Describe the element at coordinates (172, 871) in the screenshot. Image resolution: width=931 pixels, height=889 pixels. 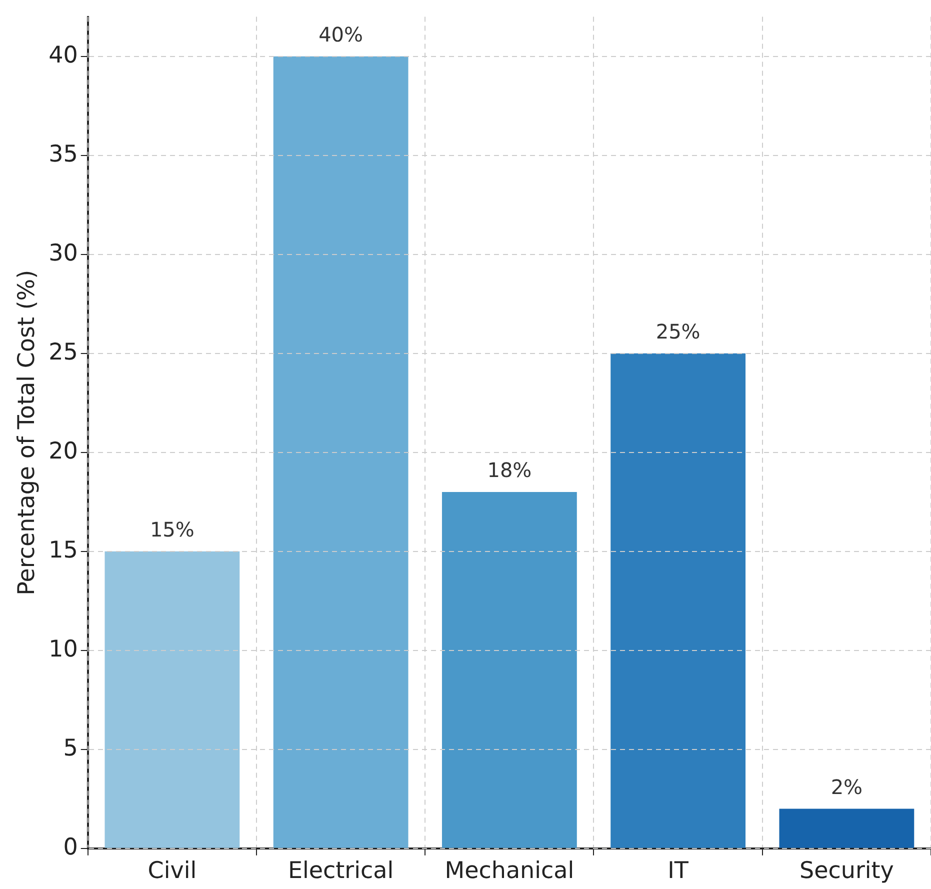
I see `x-tick-label: Civil` at that location.